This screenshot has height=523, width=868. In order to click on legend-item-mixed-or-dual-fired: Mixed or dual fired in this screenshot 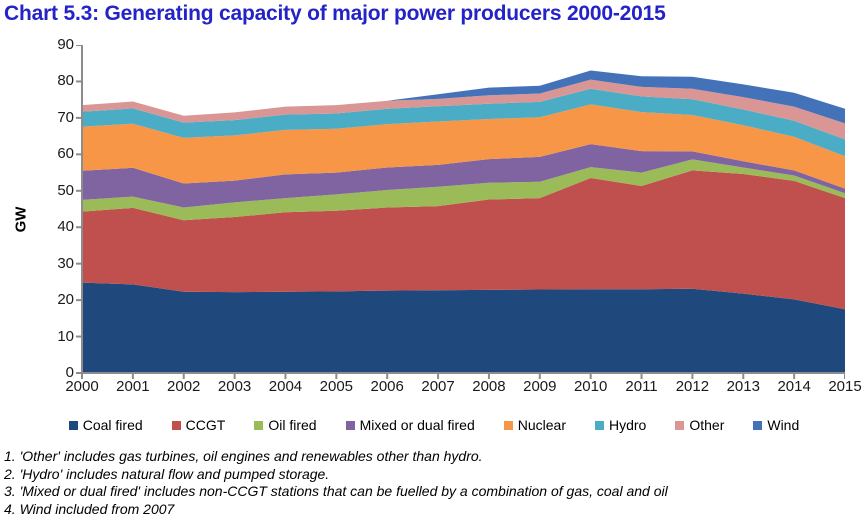, I will do `click(410, 425)`.